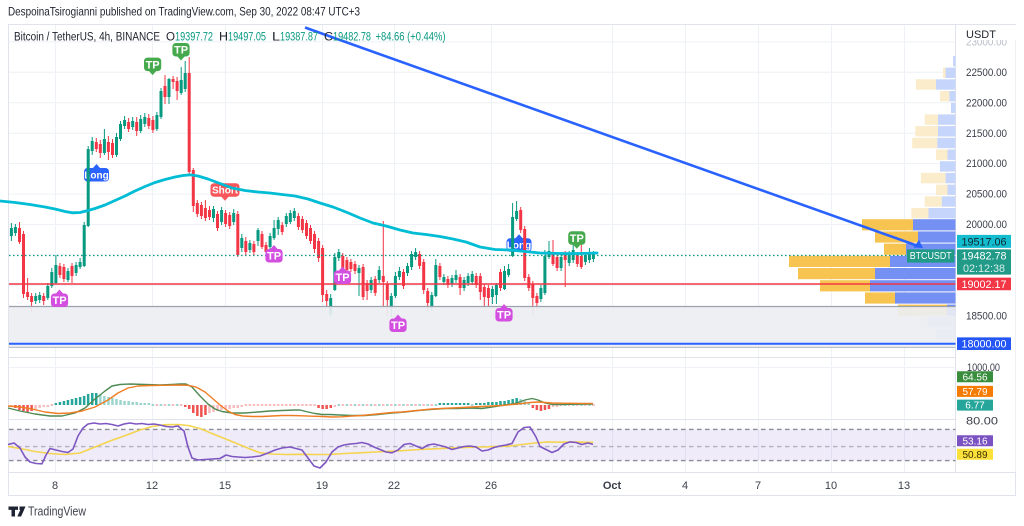 The height and width of the screenshot is (526, 1024). Describe the element at coordinates (974, 392) in the screenshot. I see `svg-text: 57.79` at that location.